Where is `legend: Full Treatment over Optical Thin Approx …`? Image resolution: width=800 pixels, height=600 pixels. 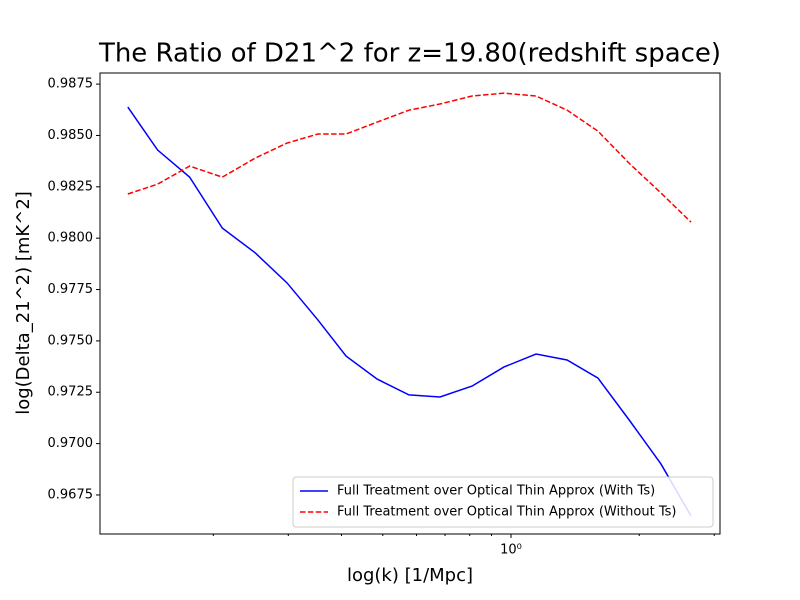 legend: Full Treatment over Optical Thin Approx … is located at coordinates (503, 502).